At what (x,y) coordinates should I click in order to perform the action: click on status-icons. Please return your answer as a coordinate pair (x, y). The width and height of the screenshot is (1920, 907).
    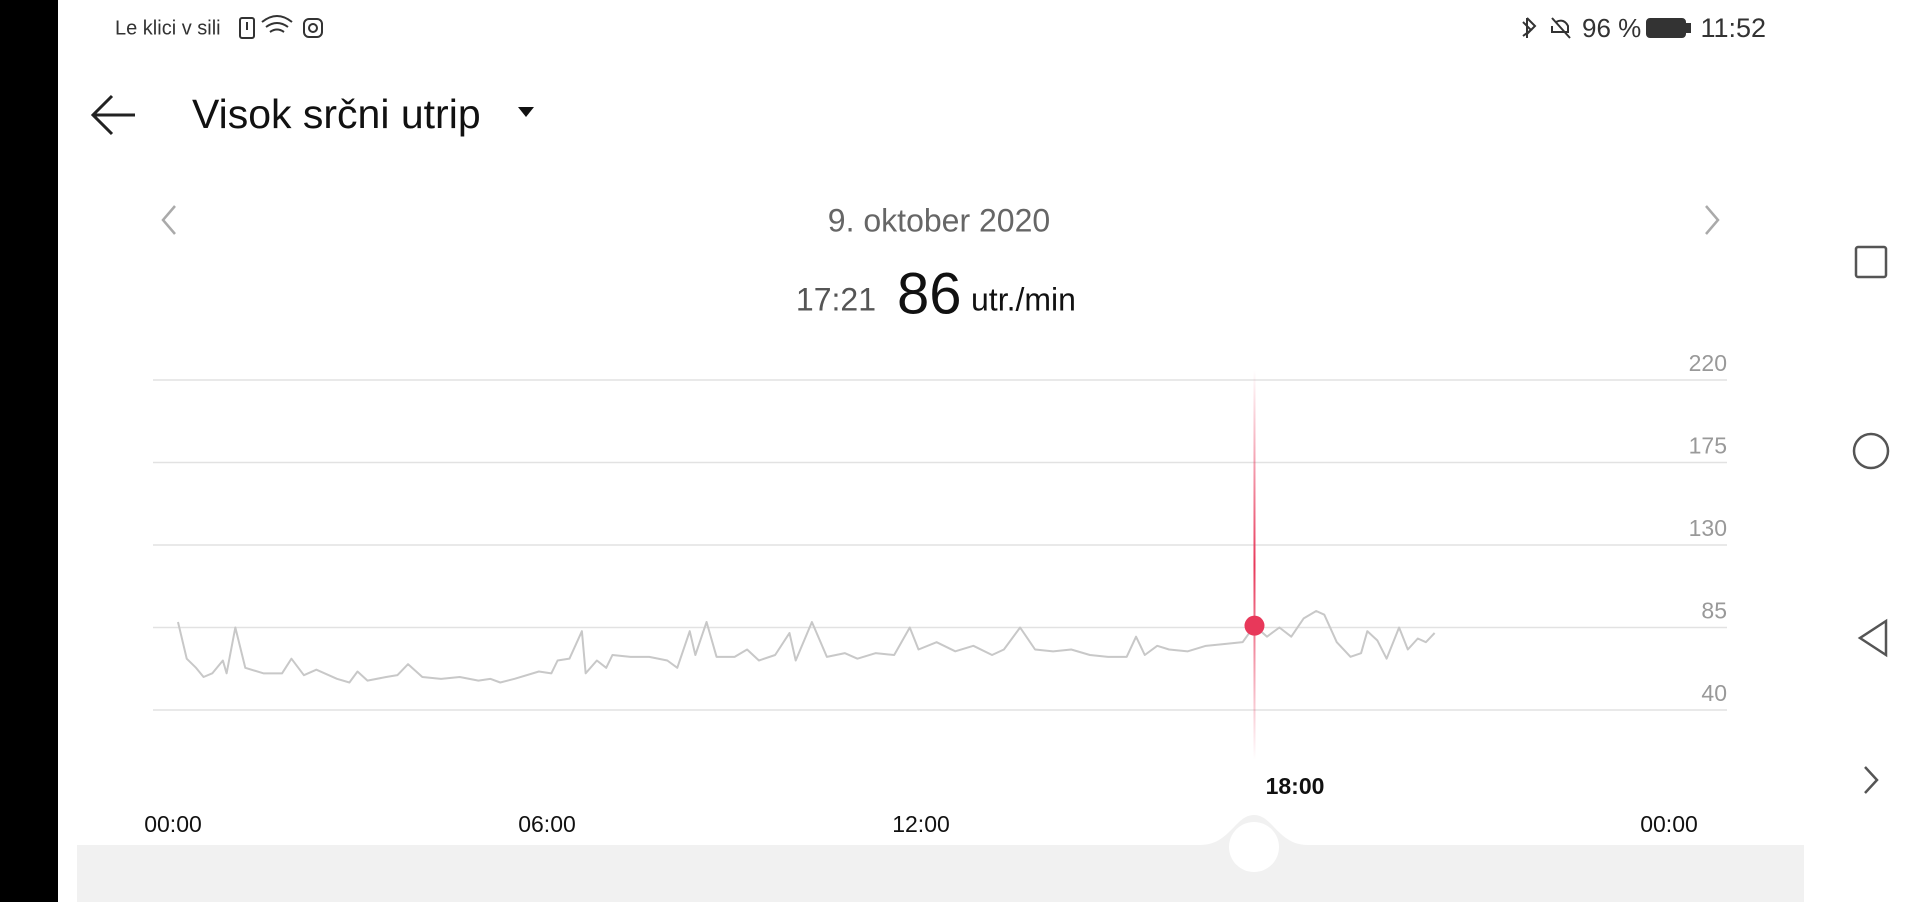
    Looking at the image, I should click on (965, 27).